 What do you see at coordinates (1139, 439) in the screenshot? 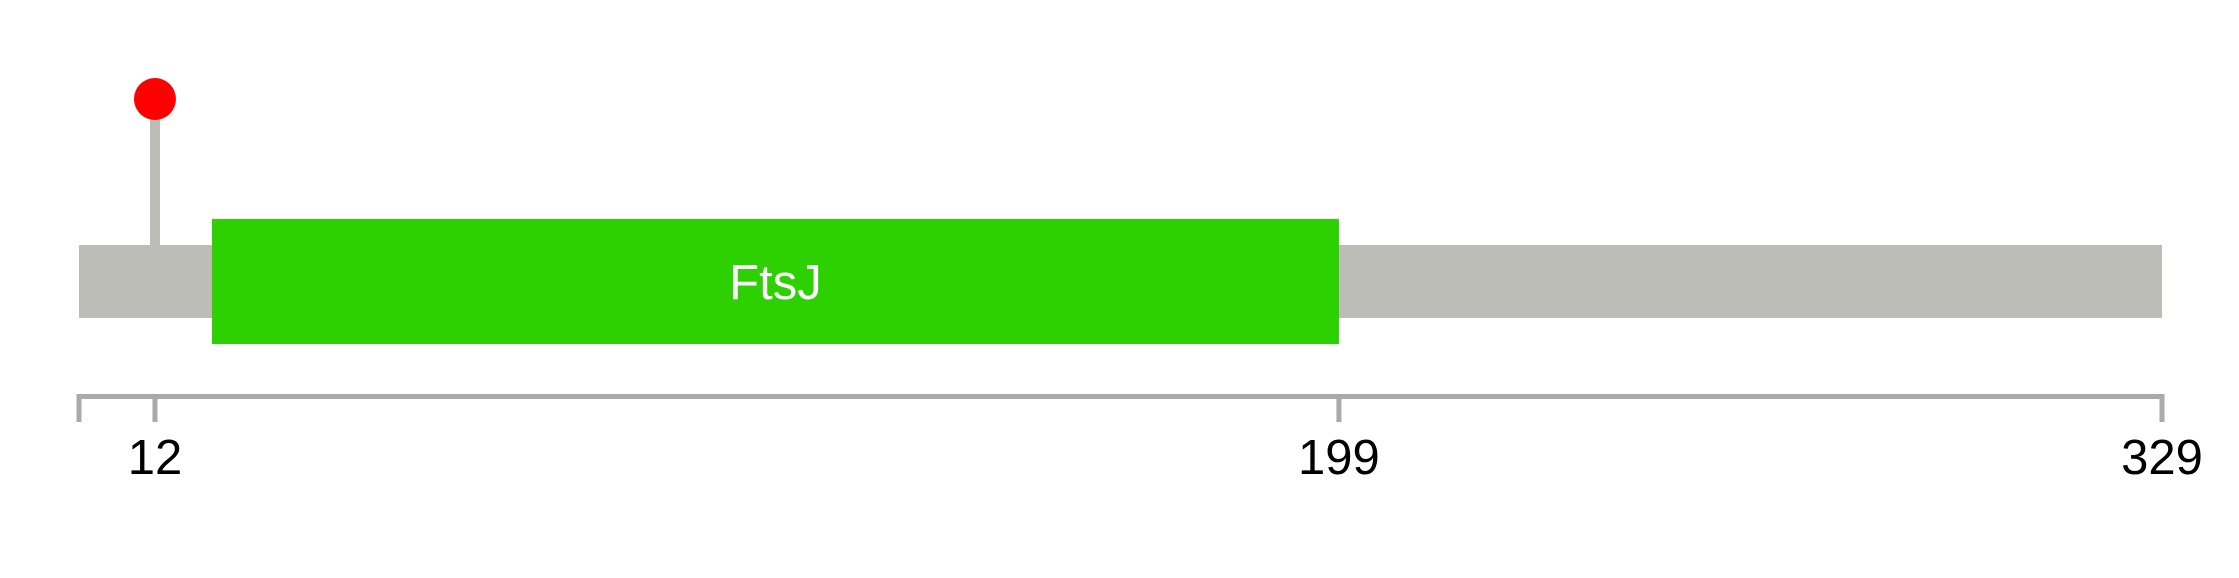
I see `position-axis: 12 199 329` at bounding box center [1139, 439].